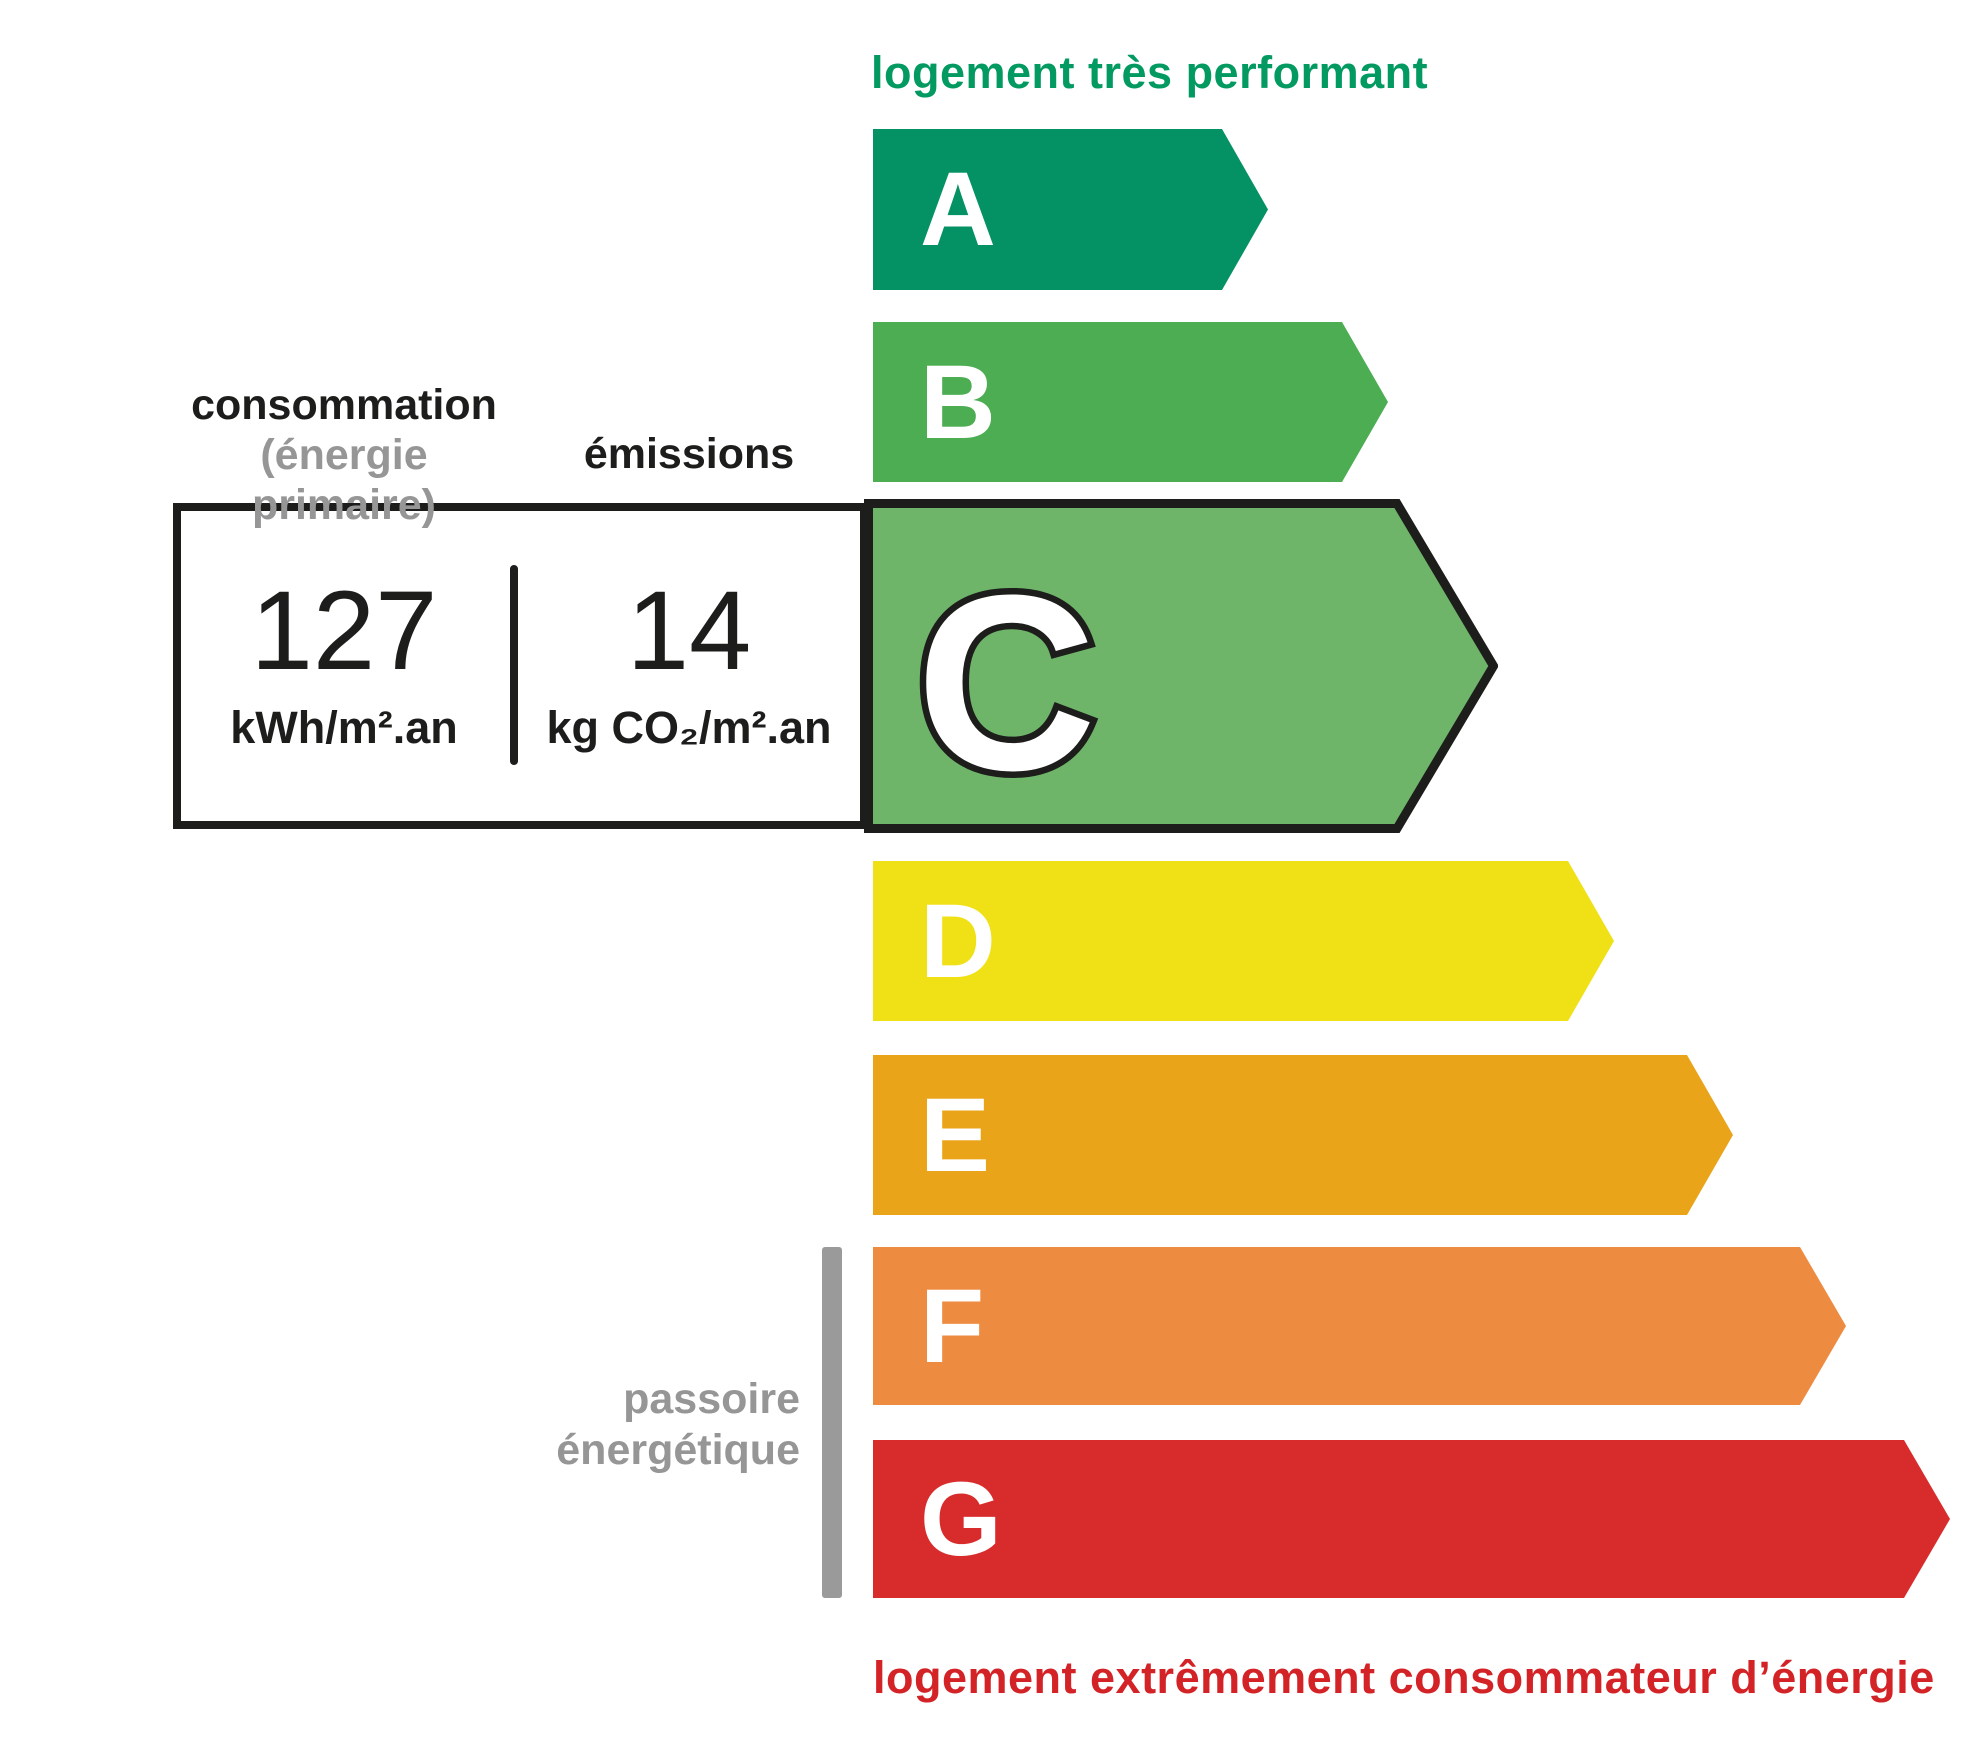  I want to click on current-grade-letter: C, so click(1006, 682).